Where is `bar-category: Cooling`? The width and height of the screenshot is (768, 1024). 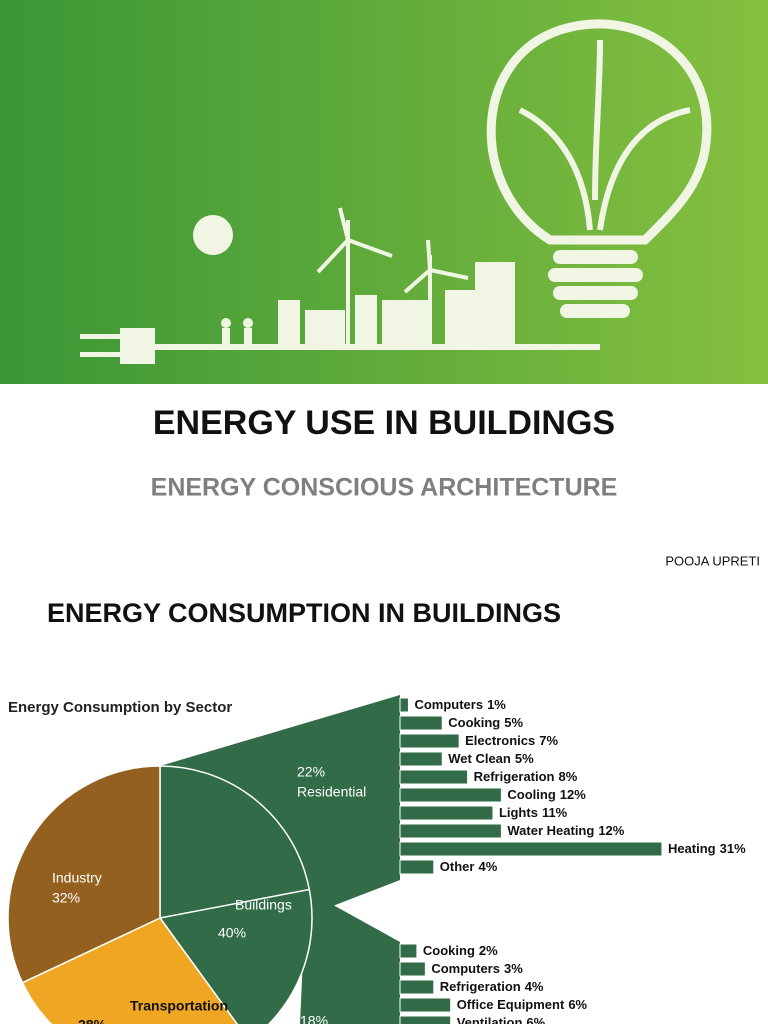
bar-category: Cooling is located at coordinates (531, 794).